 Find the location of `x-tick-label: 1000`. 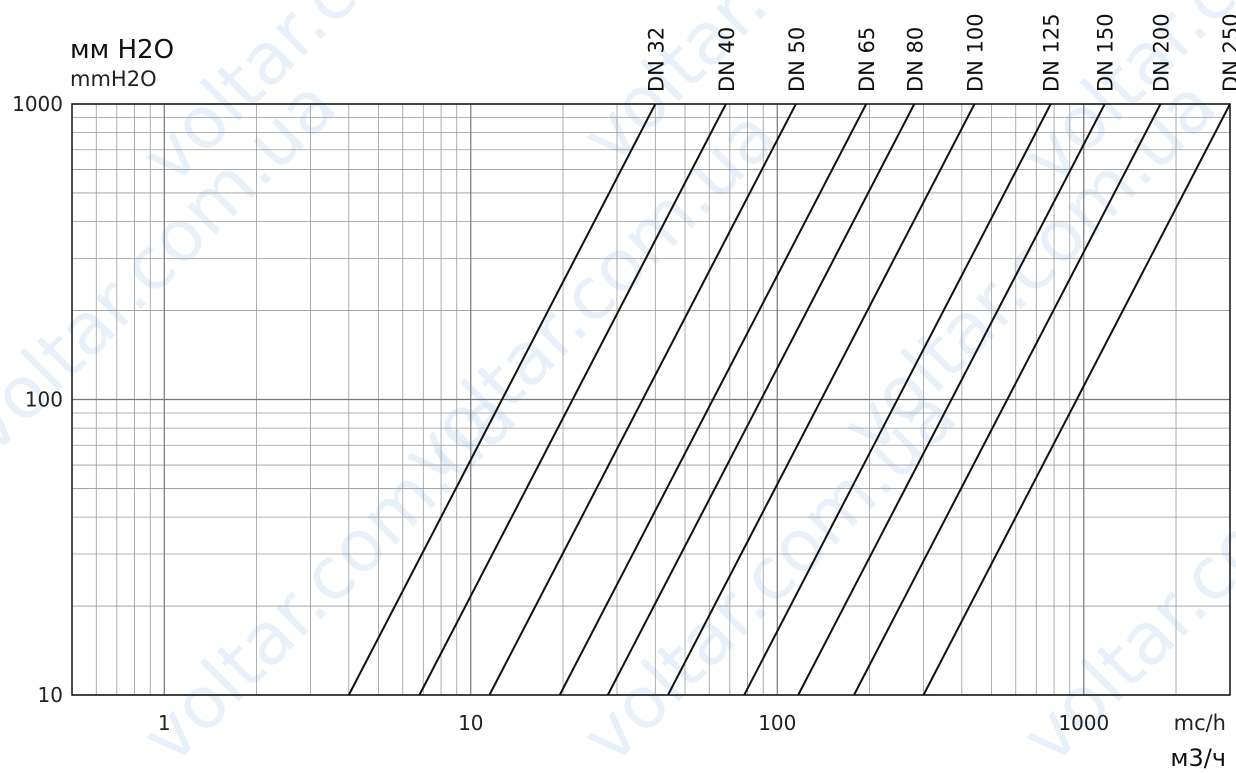

x-tick-label: 1000 is located at coordinates (1083, 723).